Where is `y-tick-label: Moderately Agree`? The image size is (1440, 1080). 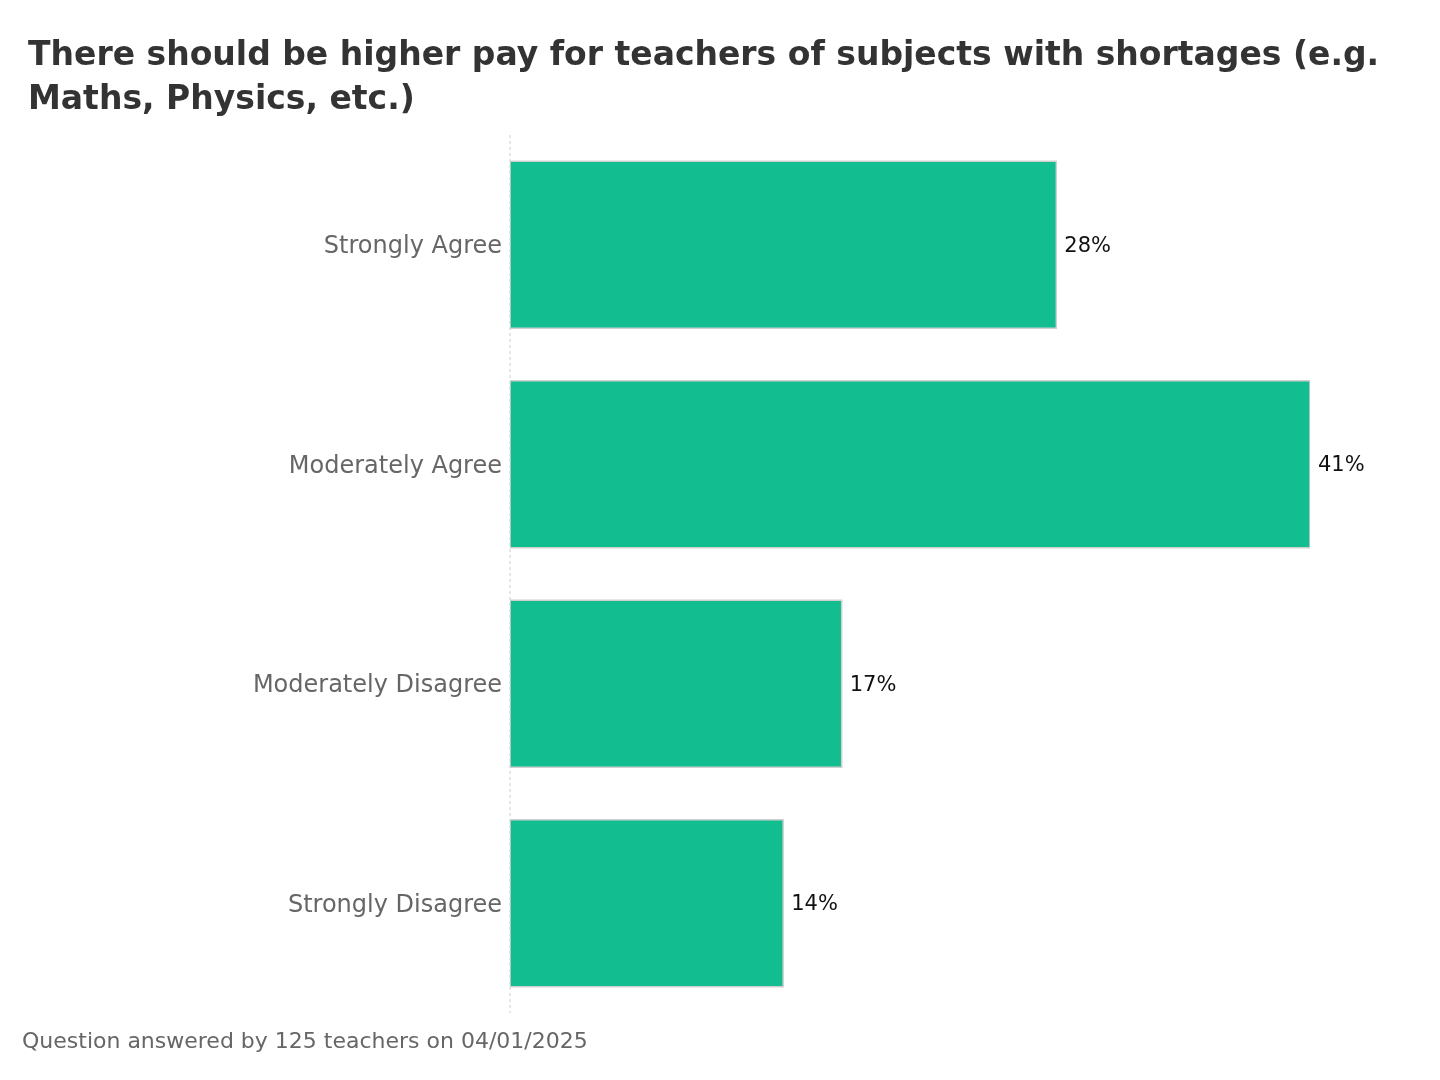
y-tick-label: Moderately Agree is located at coordinates (395, 464).